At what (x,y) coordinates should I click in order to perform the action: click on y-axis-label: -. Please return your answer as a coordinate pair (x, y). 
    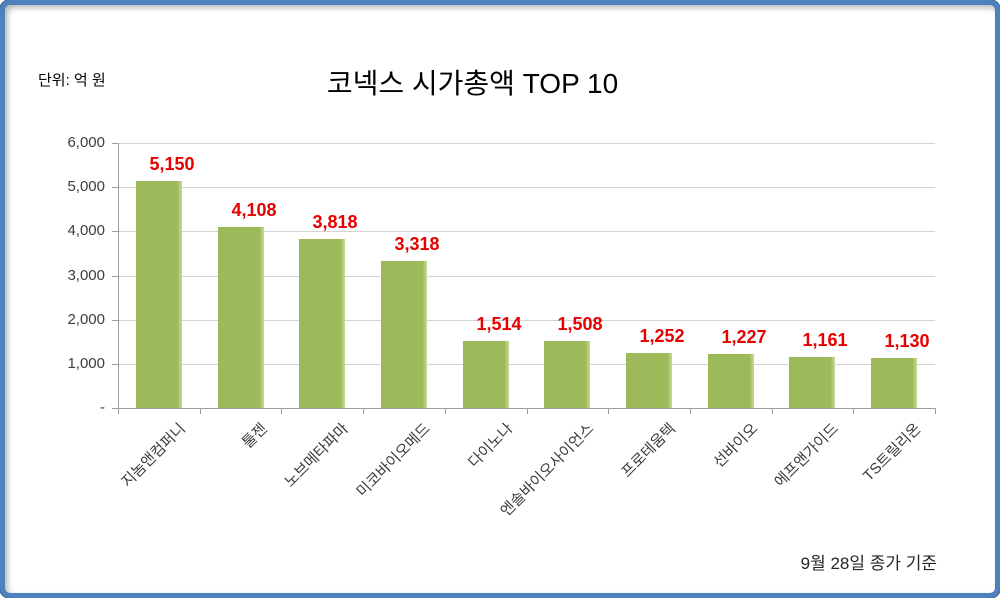
    Looking at the image, I should click on (102, 407).